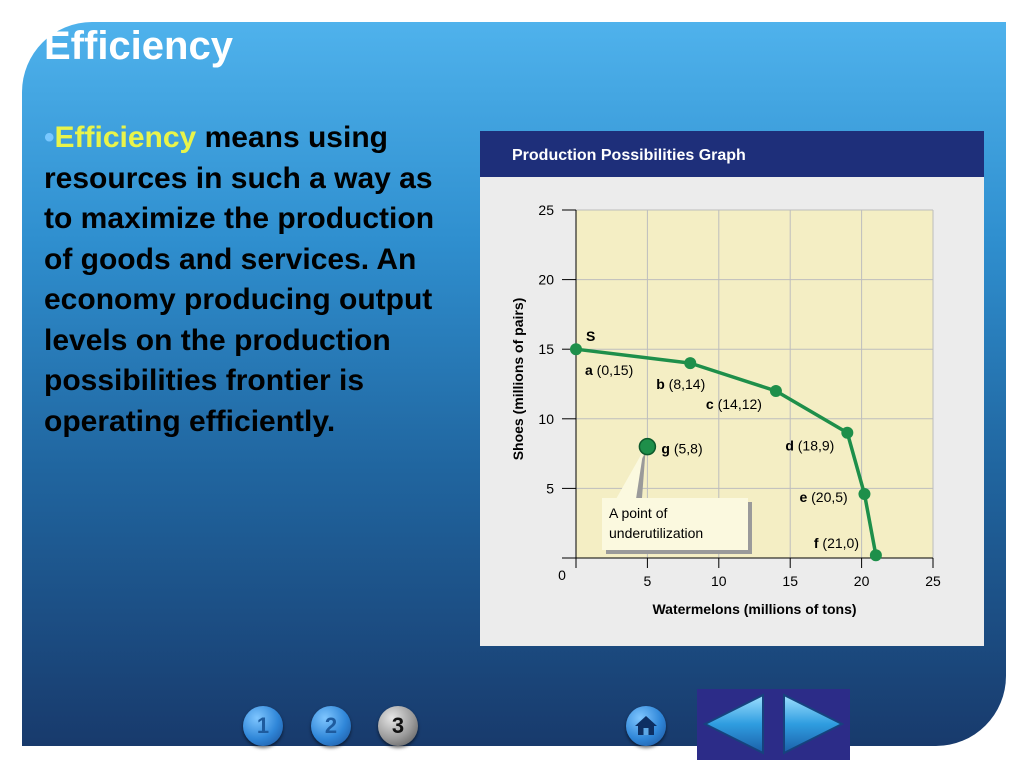 Image resolution: width=1024 pixels, height=768 pixels. What do you see at coordinates (933, 581) in the screenshot?
I see `x-tick-label: 25` at bounding box center [933, 581].